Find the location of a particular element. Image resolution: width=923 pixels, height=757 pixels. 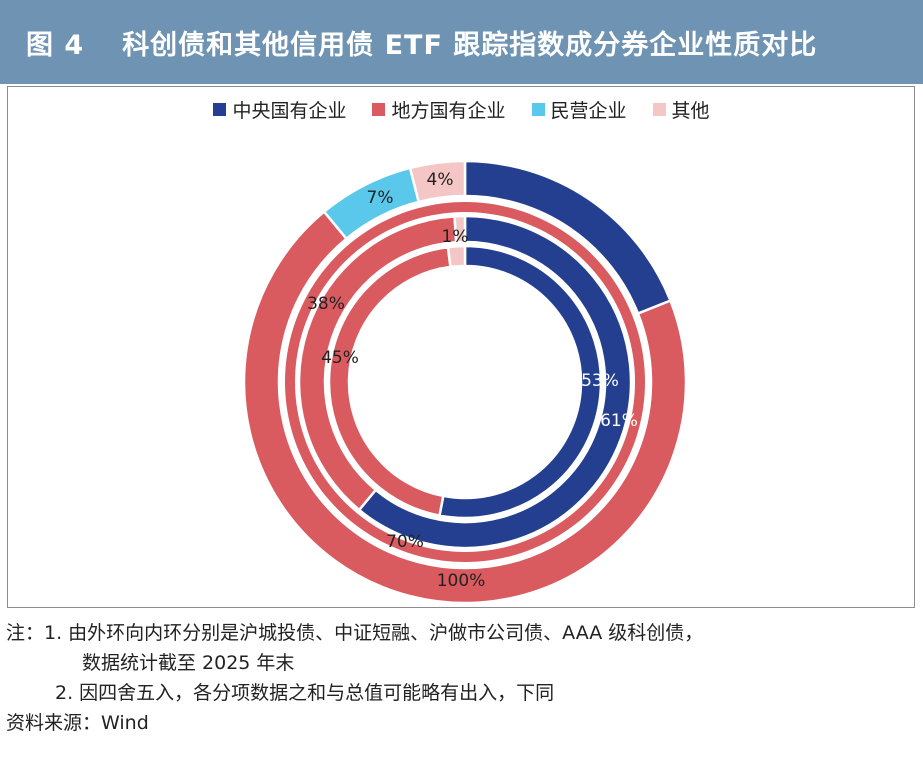

data-label-ring-sh-market-making-local-soe: 38% is located at coordinates (326, 304).